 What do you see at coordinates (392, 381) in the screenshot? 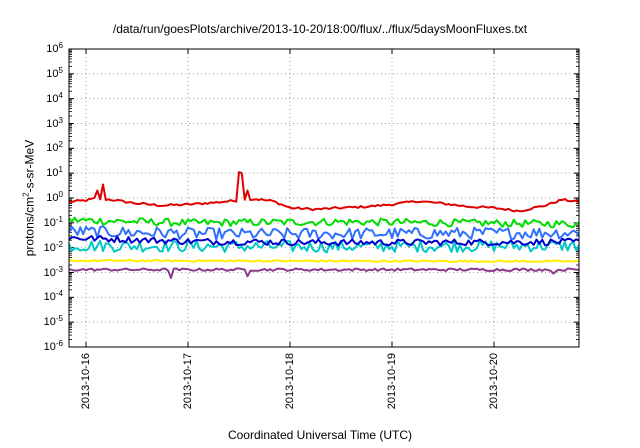
I see `x-tick-label: 2013-10-19` at bounding box center [392, 381].